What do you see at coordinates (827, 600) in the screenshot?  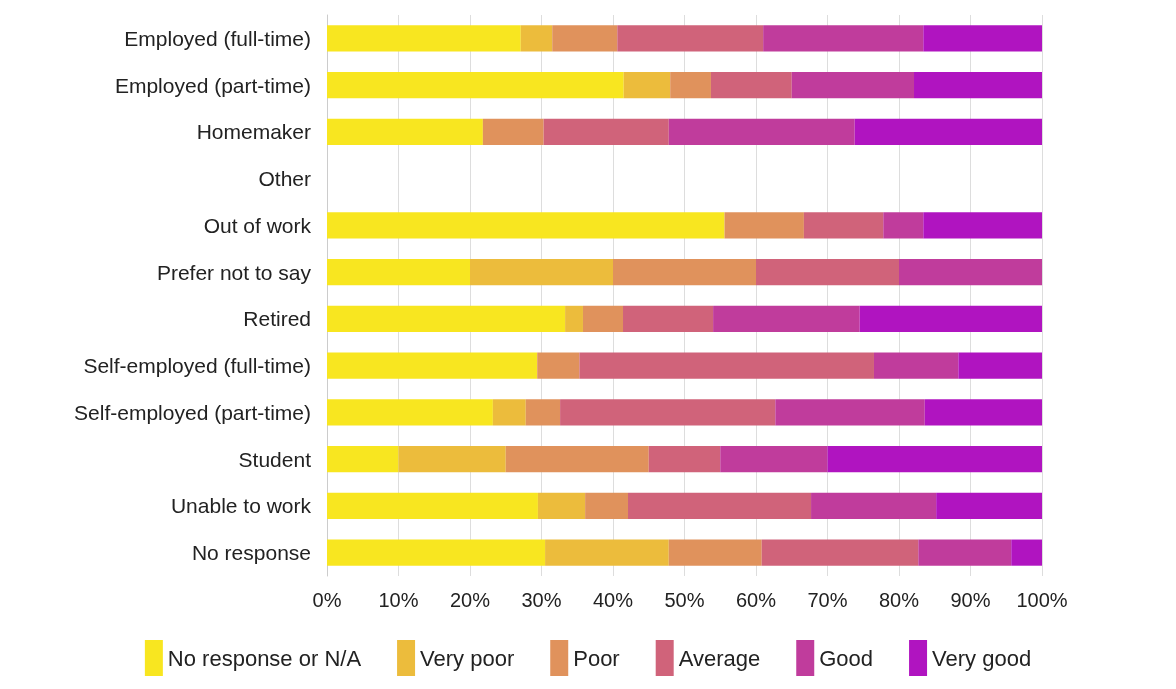 I see `x-tick-label: 70%` at bounding box center [827, 600].